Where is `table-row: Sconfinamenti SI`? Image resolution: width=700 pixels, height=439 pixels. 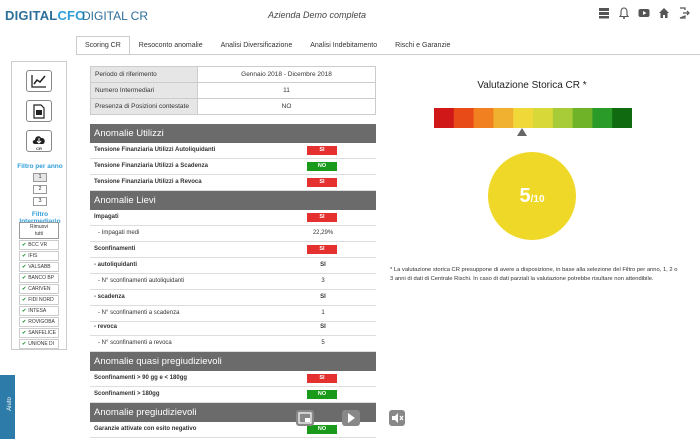 table-row: Sconfinamenti SI is located at coordinates (233, 250).